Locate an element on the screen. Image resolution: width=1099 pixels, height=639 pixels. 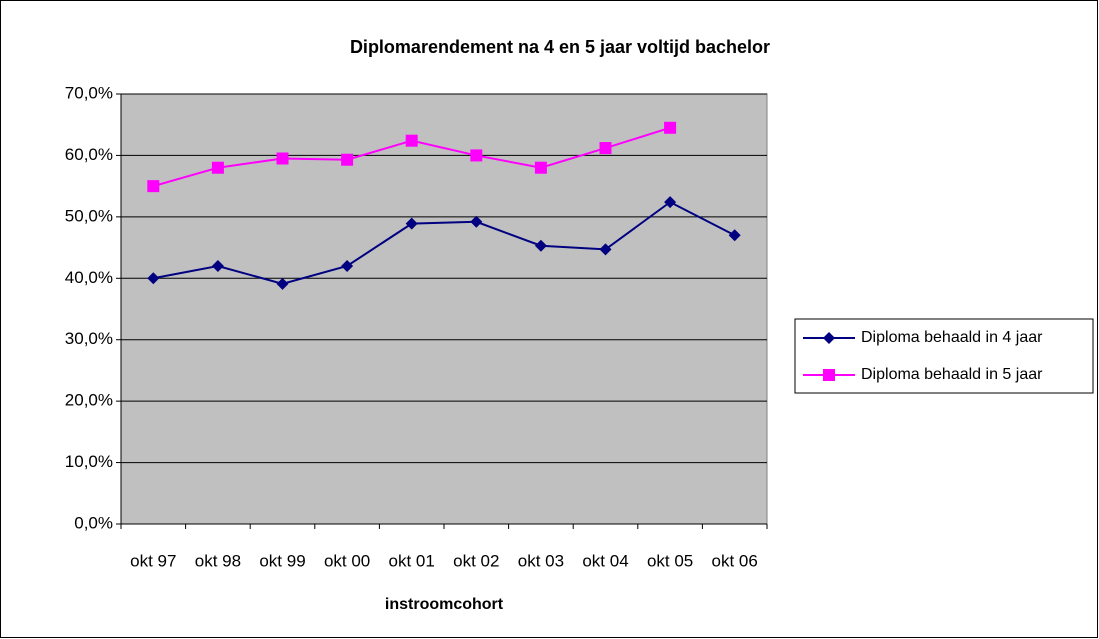
series-line is located at coordinates (444, 242).